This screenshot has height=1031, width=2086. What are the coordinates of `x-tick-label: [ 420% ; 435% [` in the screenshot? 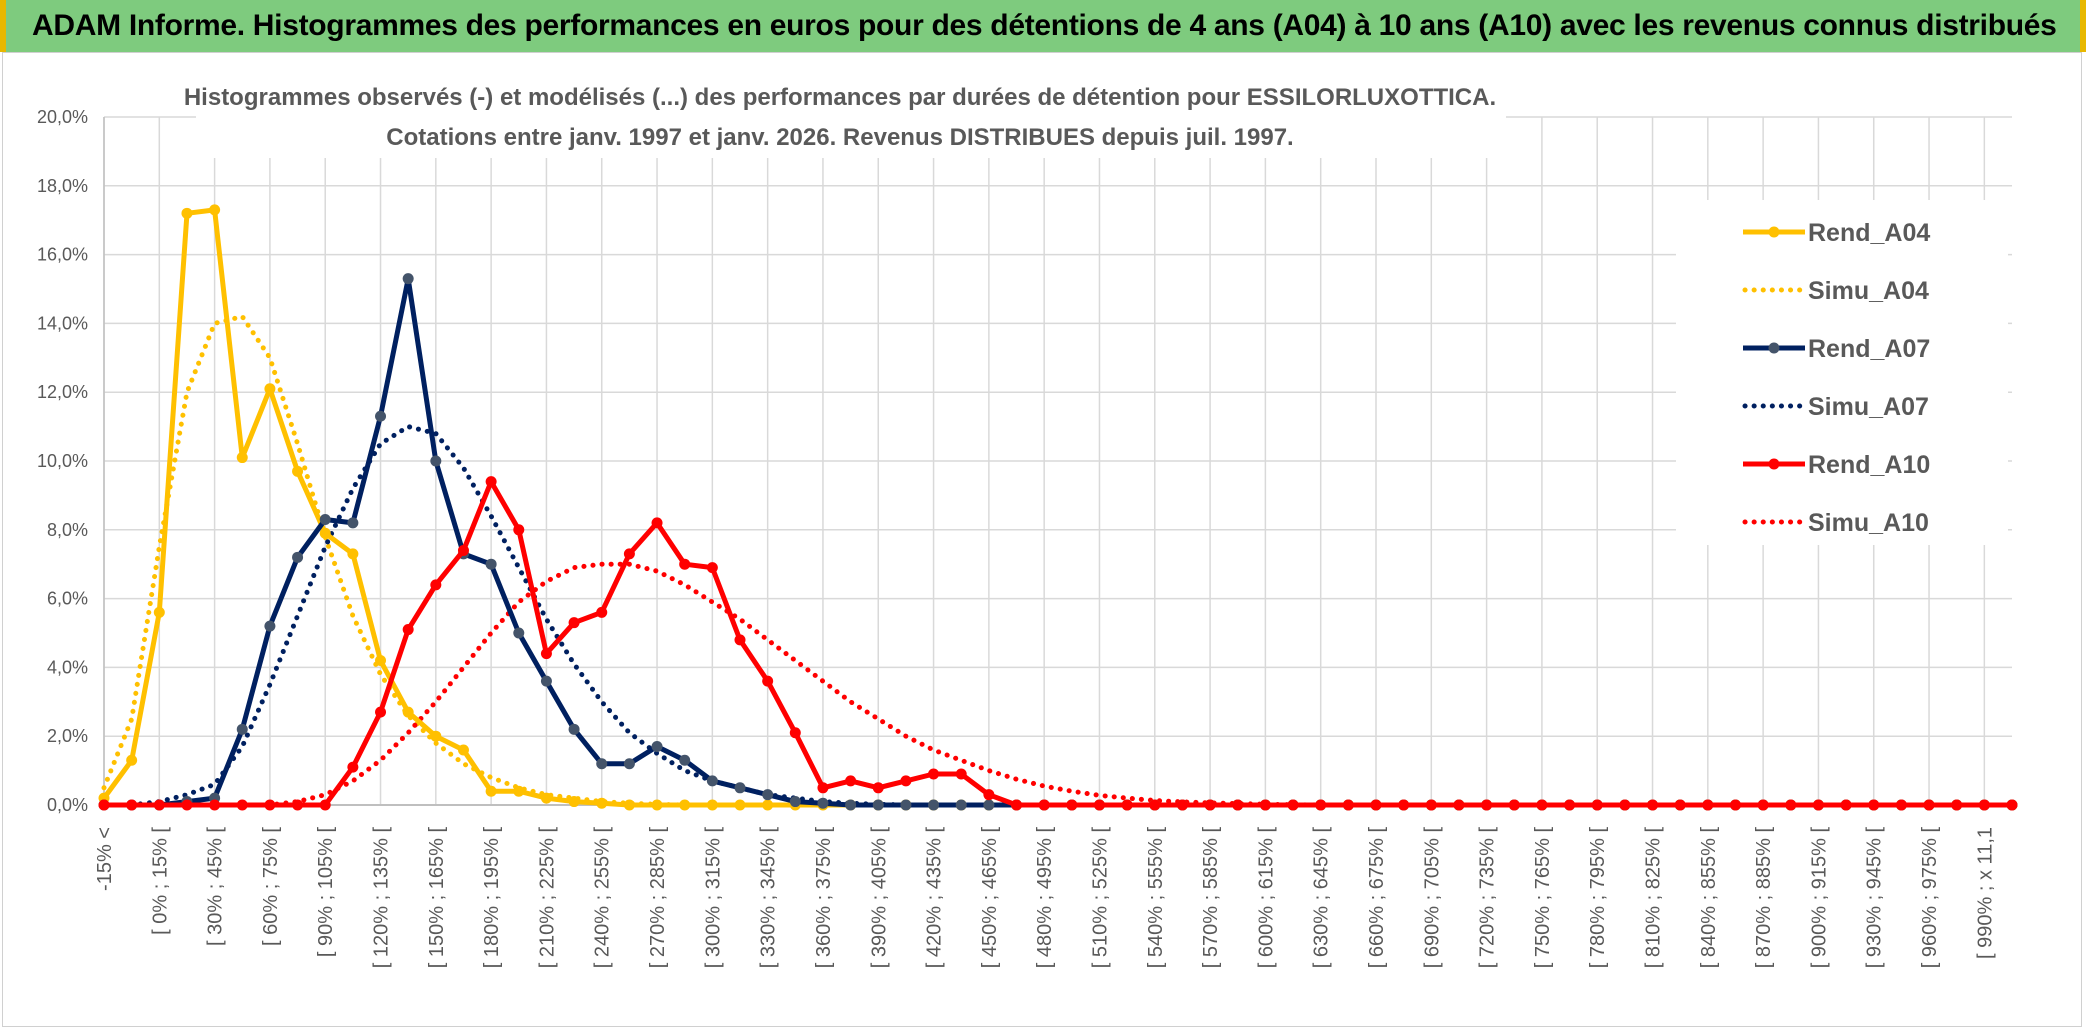 It's located at (935, 898).